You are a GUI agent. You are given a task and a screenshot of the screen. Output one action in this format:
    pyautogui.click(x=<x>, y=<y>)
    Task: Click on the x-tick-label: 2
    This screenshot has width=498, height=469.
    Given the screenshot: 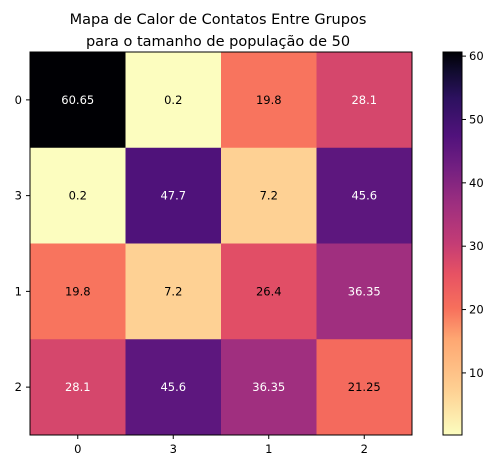 What is the action you would take?
    pyautogui.click(x=364, y=449)
    